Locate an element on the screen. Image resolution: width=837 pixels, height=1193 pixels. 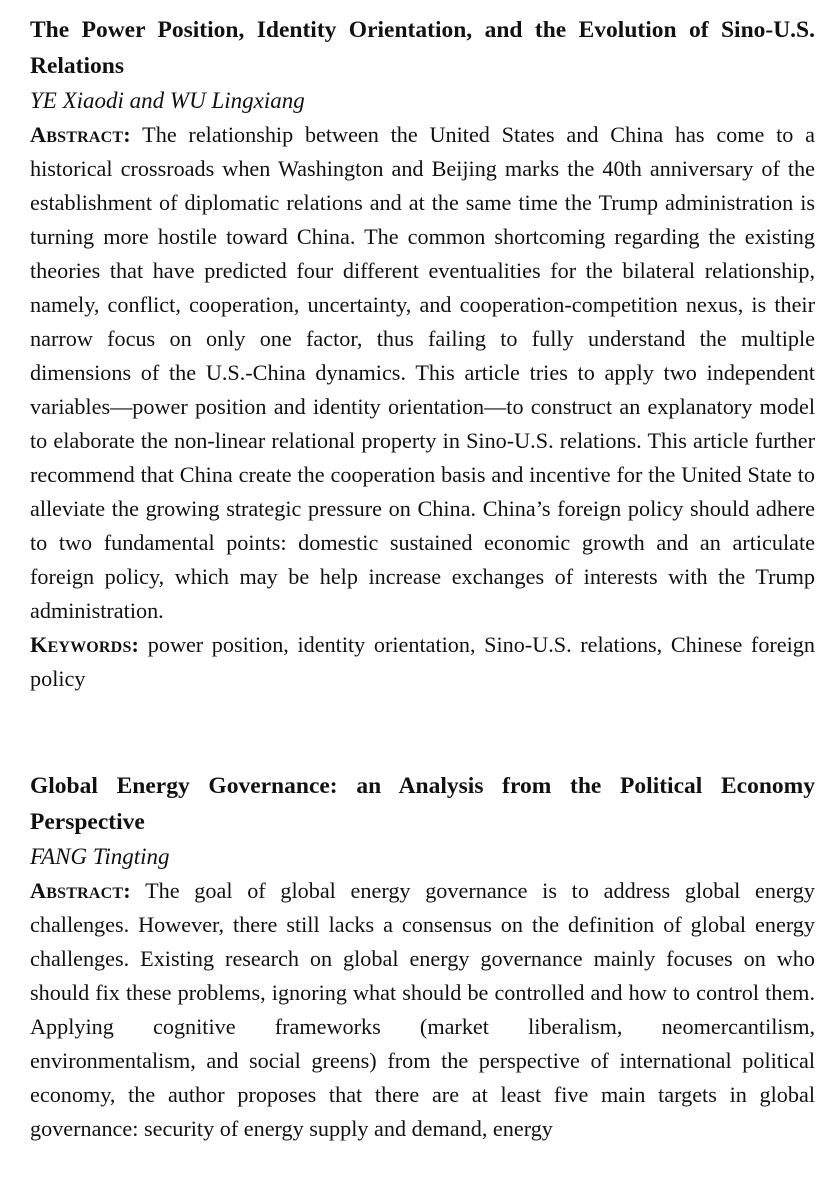
section-gap is located at coordinates (422, 731).